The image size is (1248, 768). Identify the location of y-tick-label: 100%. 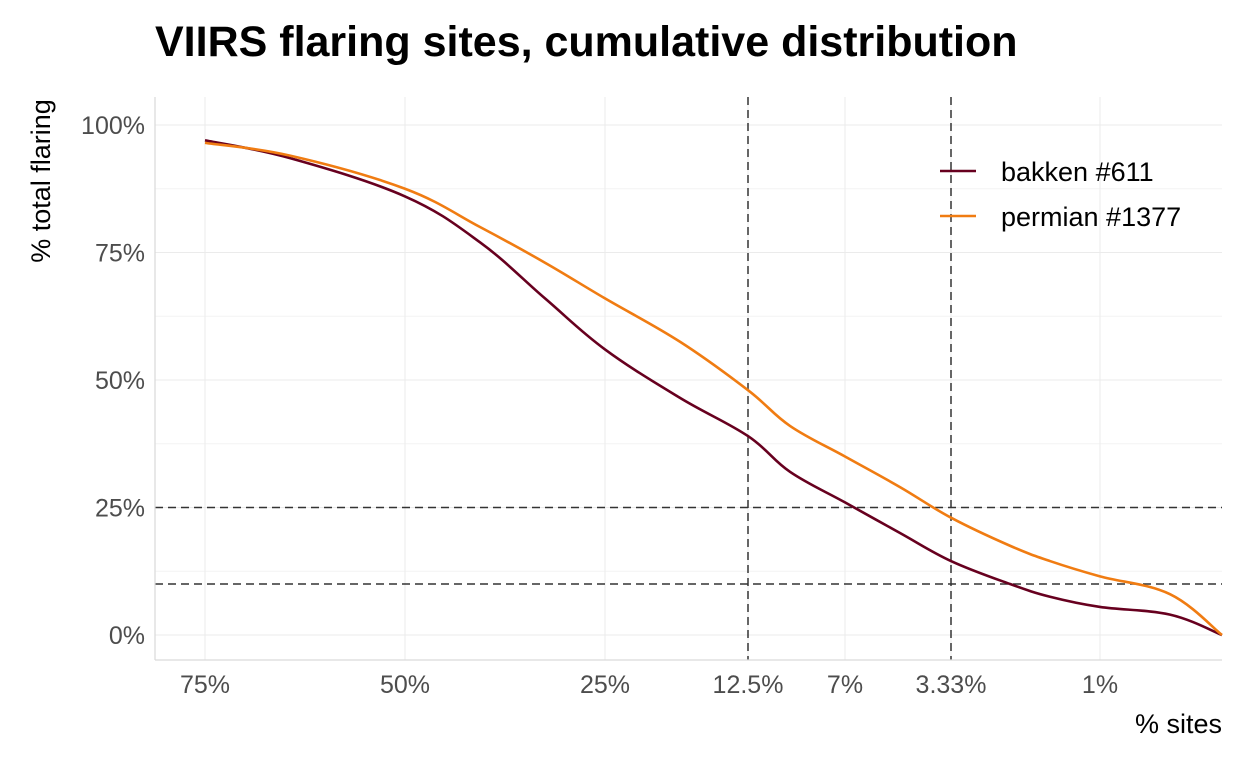
(113, 126).